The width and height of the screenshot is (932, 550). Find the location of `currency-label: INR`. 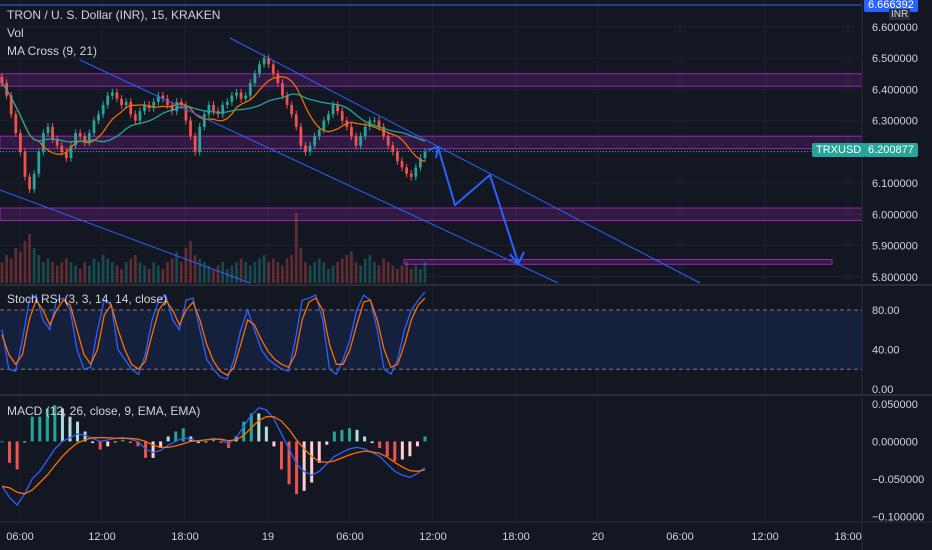

currency-label: INR is located at coordinates (900, 14).